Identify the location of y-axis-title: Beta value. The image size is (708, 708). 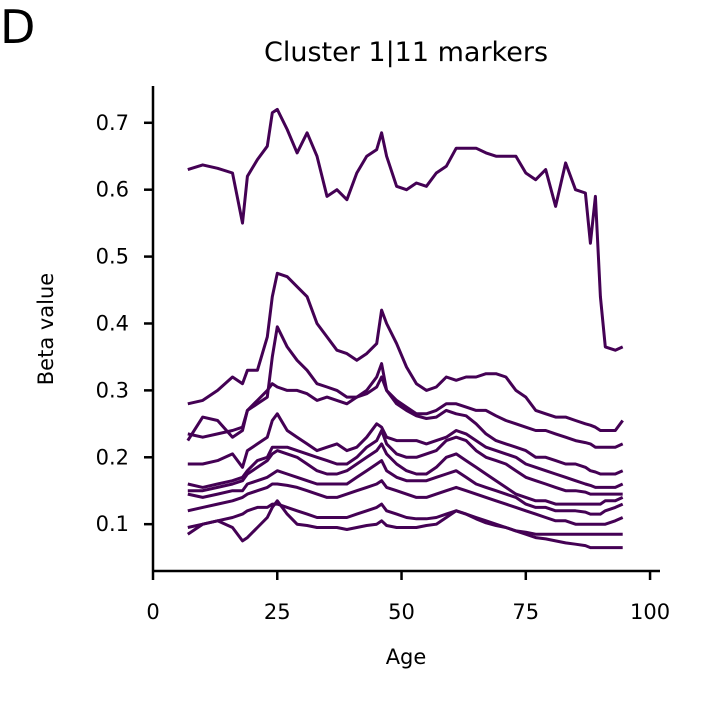
(46, 329).